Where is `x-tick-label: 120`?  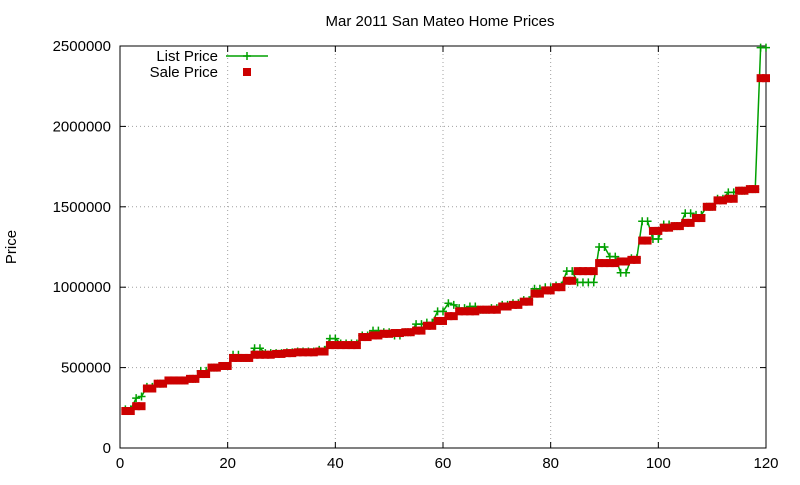
x-tick-label: 120 is located at coordinates (765, 463).